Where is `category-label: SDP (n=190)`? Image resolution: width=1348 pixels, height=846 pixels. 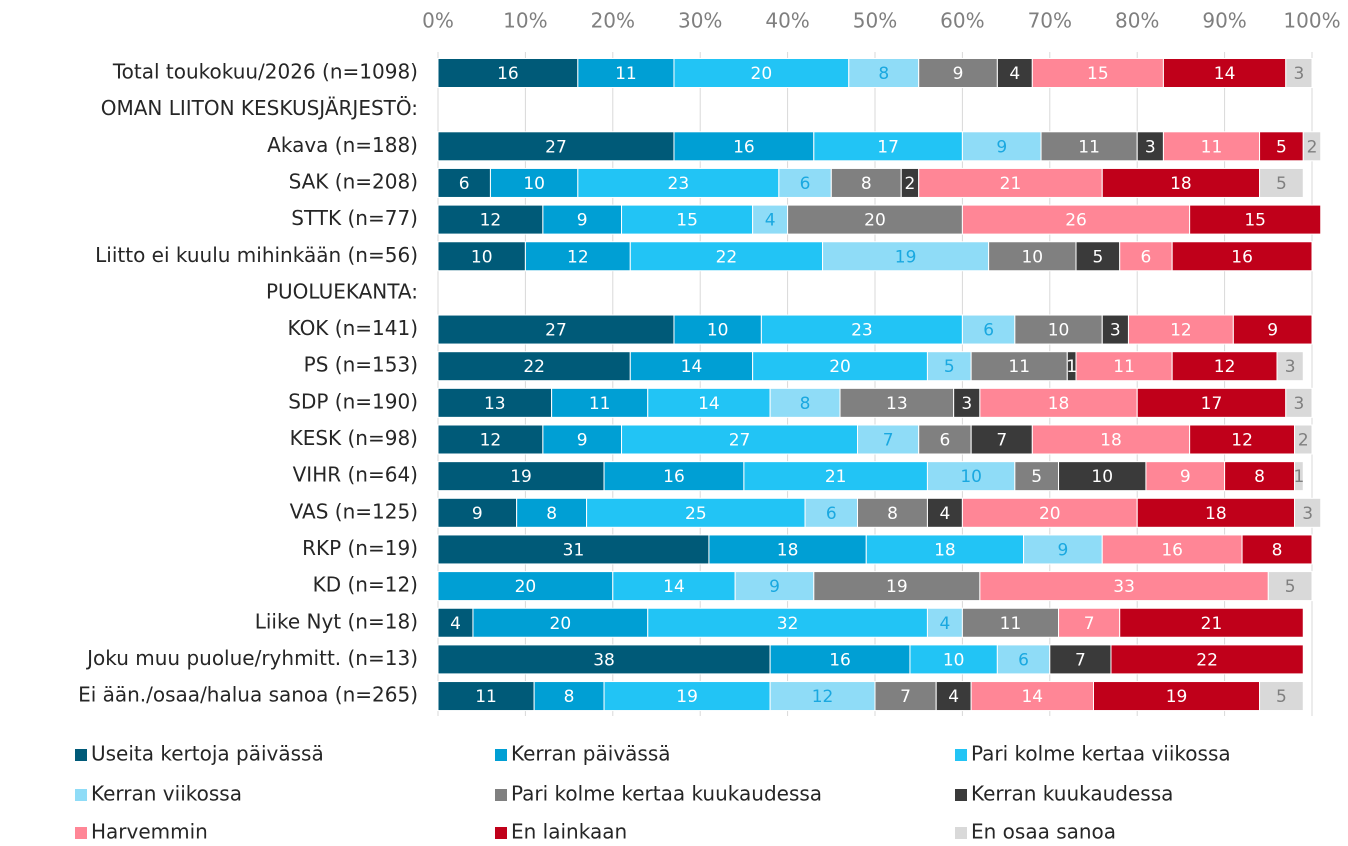 category-label: SDP (n=190) is located at coordinates (353, 401).